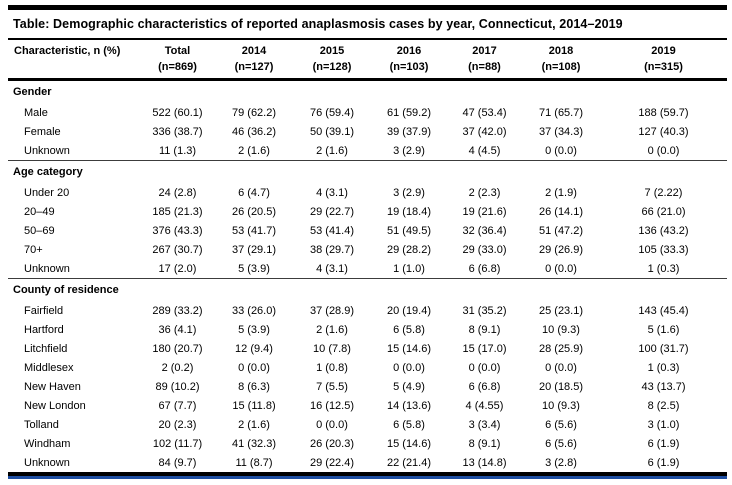 The image size is (732, 485). What do you see at coordinates (484, 249) in the screenshot?
I see `value-cell: 29 (33.0)` at bounding box center [484, 249].